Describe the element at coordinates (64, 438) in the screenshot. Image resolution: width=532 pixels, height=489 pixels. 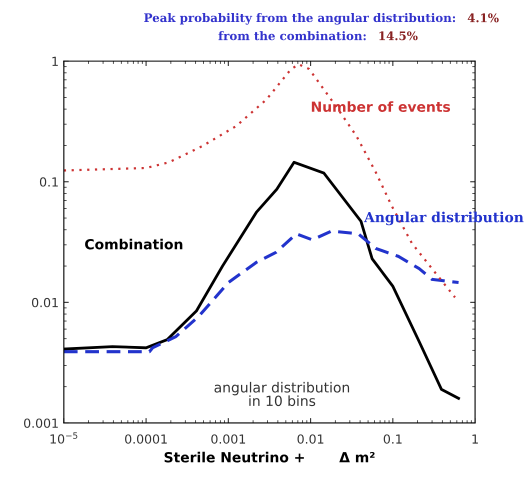
I see `x-tick-label: 10$^{−5}$` at that location.